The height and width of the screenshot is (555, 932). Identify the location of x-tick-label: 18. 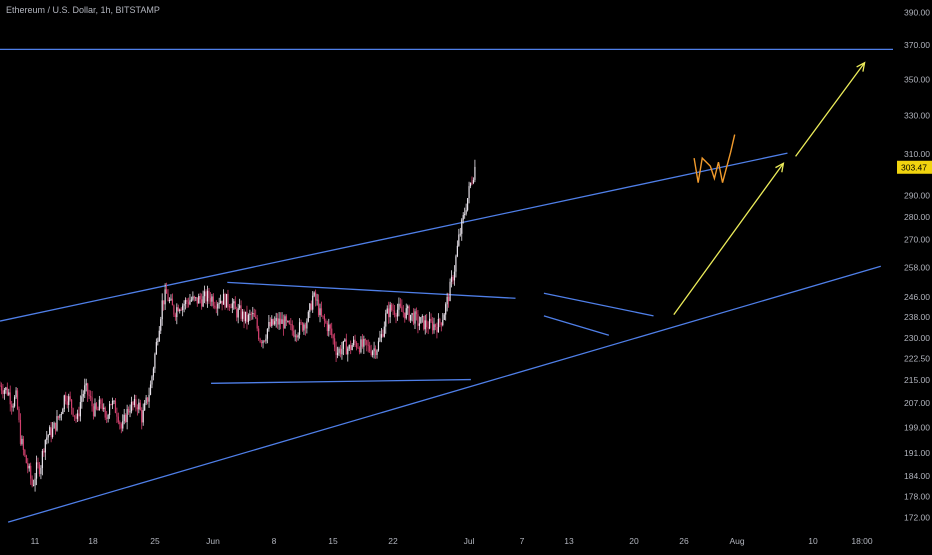
(93, 541).